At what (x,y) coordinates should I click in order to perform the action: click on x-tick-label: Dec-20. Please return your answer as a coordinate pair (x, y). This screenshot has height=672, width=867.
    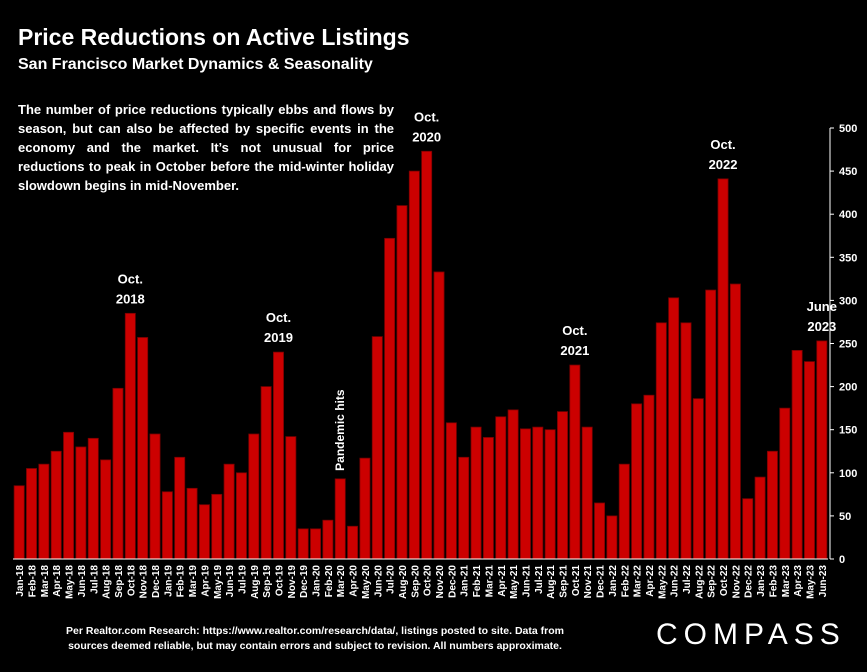
    Looking at the image, I should click on (452, 581).